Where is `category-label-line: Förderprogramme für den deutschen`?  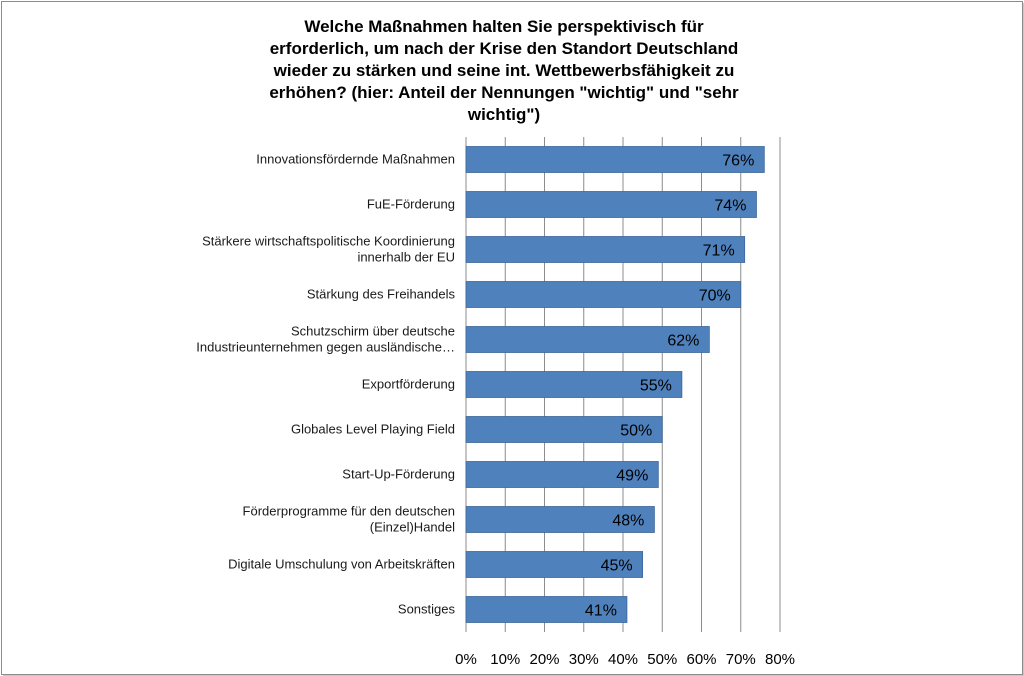 category-label-line: Förderprogramme für den deutschen is located at coordinates (349, 511).